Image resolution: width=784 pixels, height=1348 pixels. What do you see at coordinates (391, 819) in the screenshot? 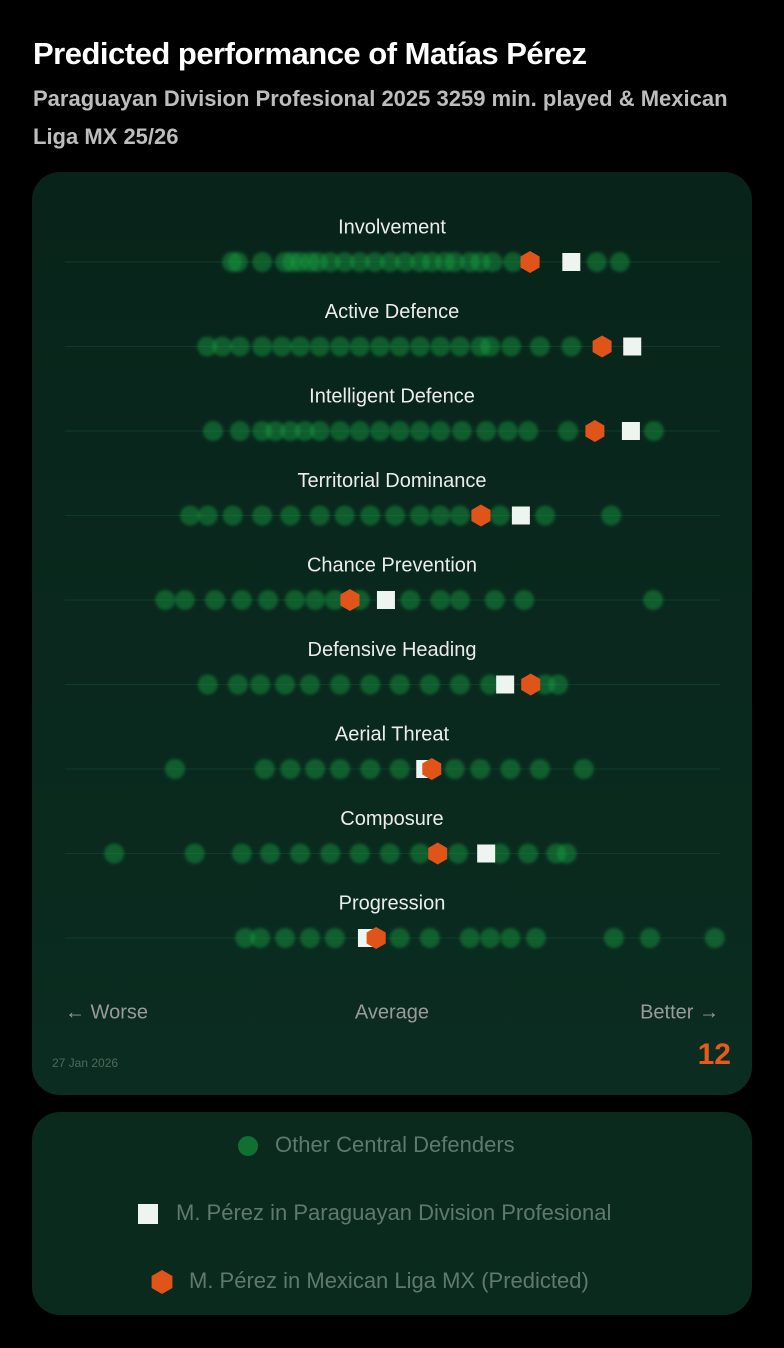
I see `metric-label: Composure` at bounding box center [391, 819].